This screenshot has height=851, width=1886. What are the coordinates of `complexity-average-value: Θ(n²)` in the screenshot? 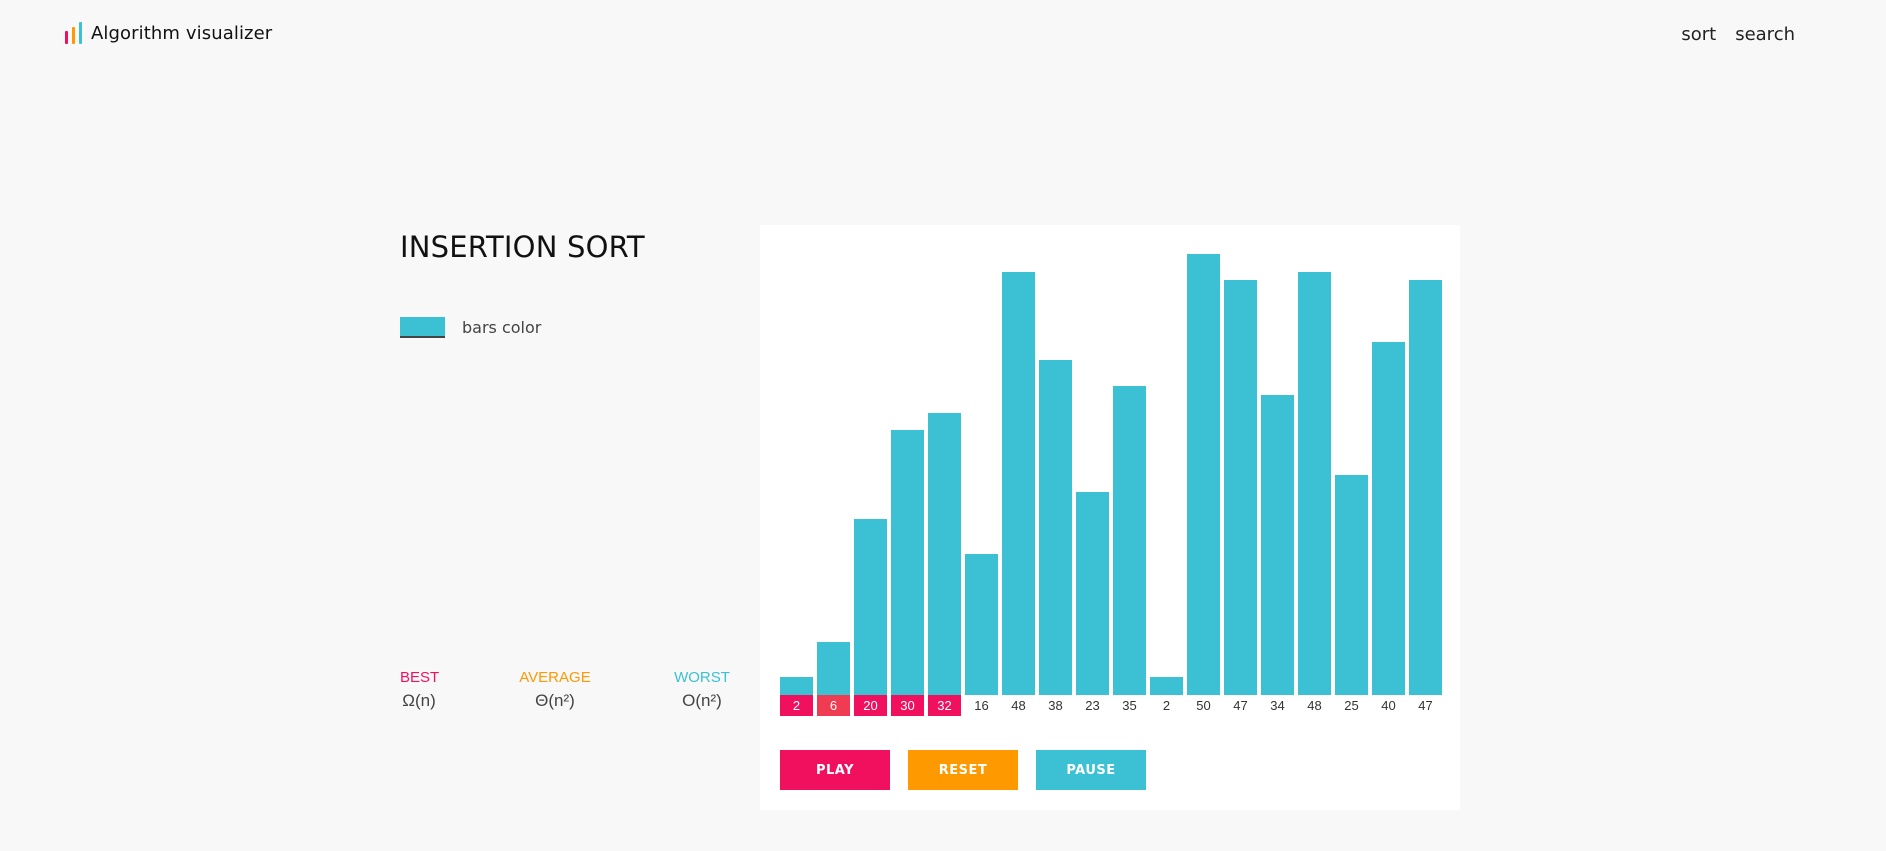 It's located at (555, 700).